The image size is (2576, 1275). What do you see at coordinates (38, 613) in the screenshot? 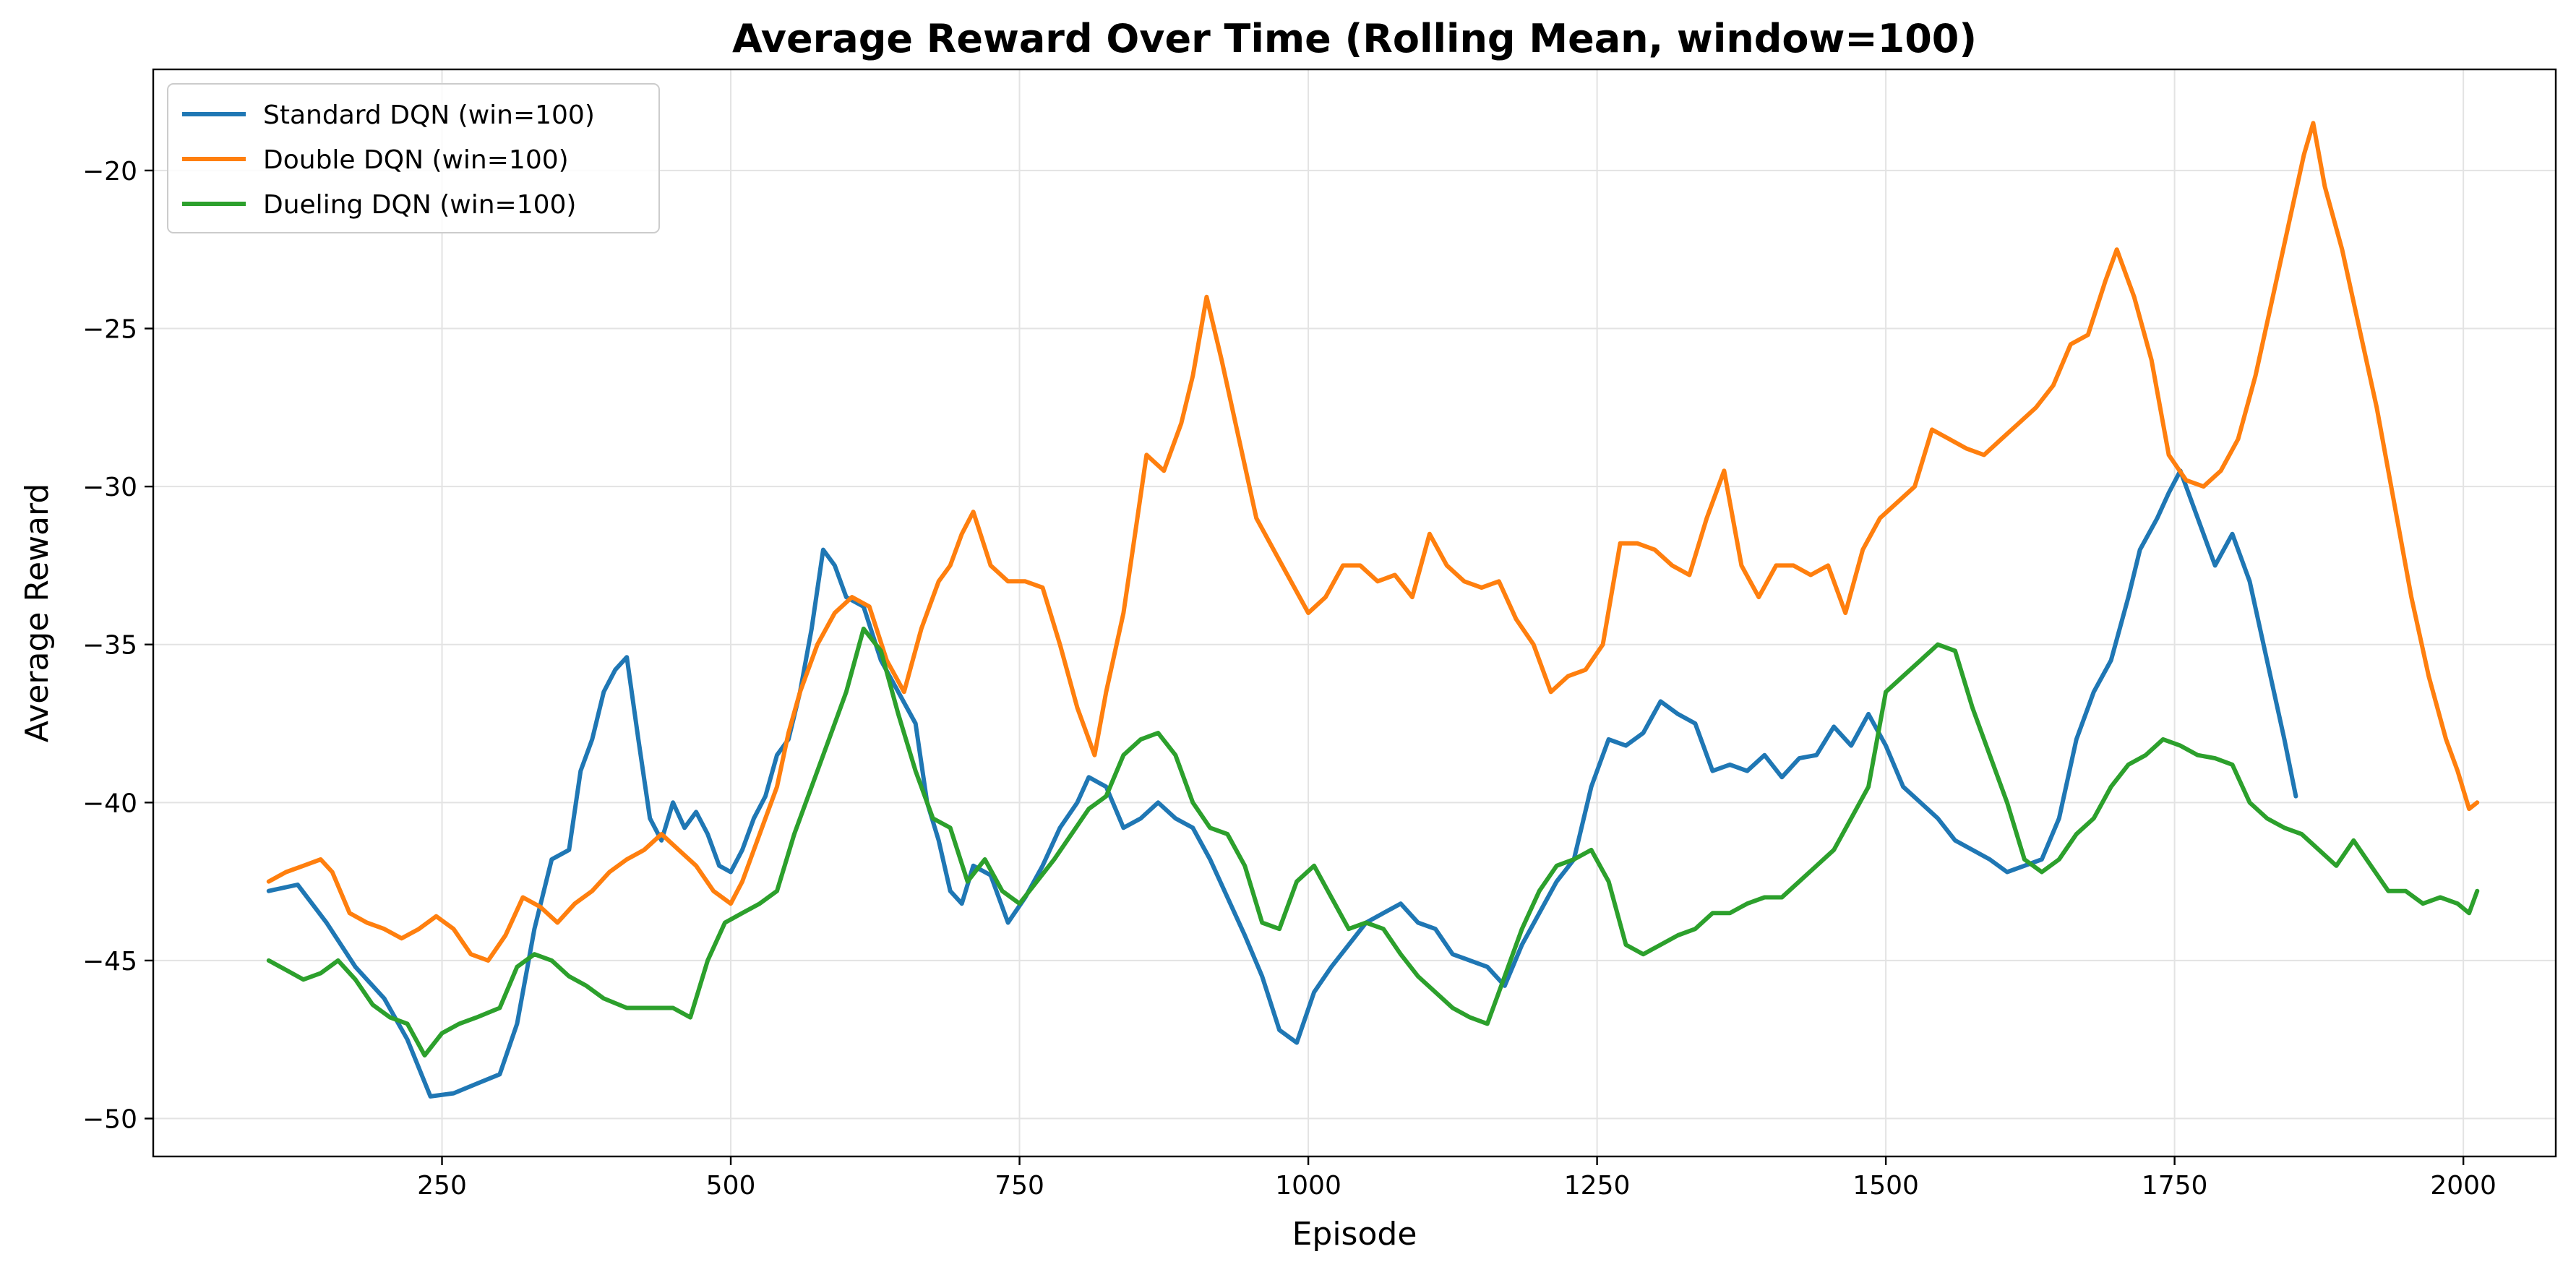
I see `y-axis-label: Average Reward` at bounding box center [38, 613].